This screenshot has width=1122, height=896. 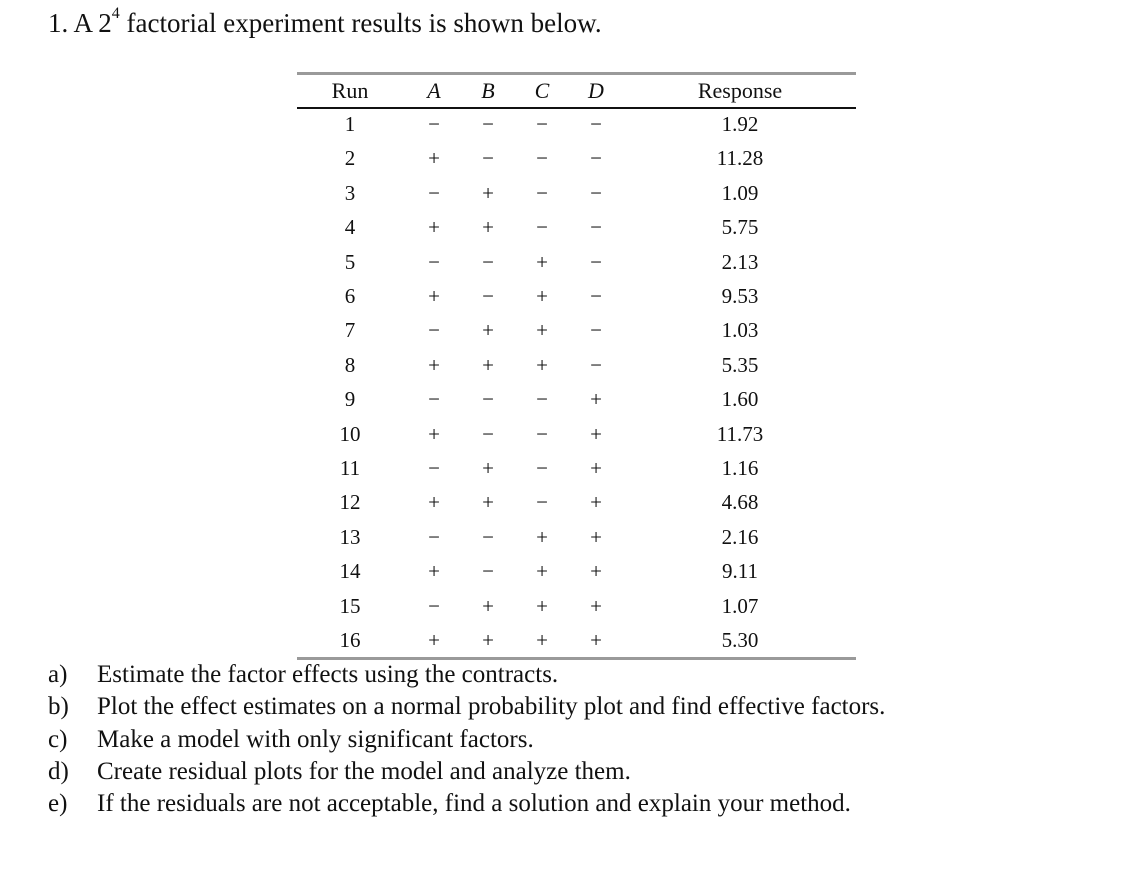 What do you see at coordinates (350, 330) in the screenshot?
I see `table-cell: 7` at bounding box center [350, 330].